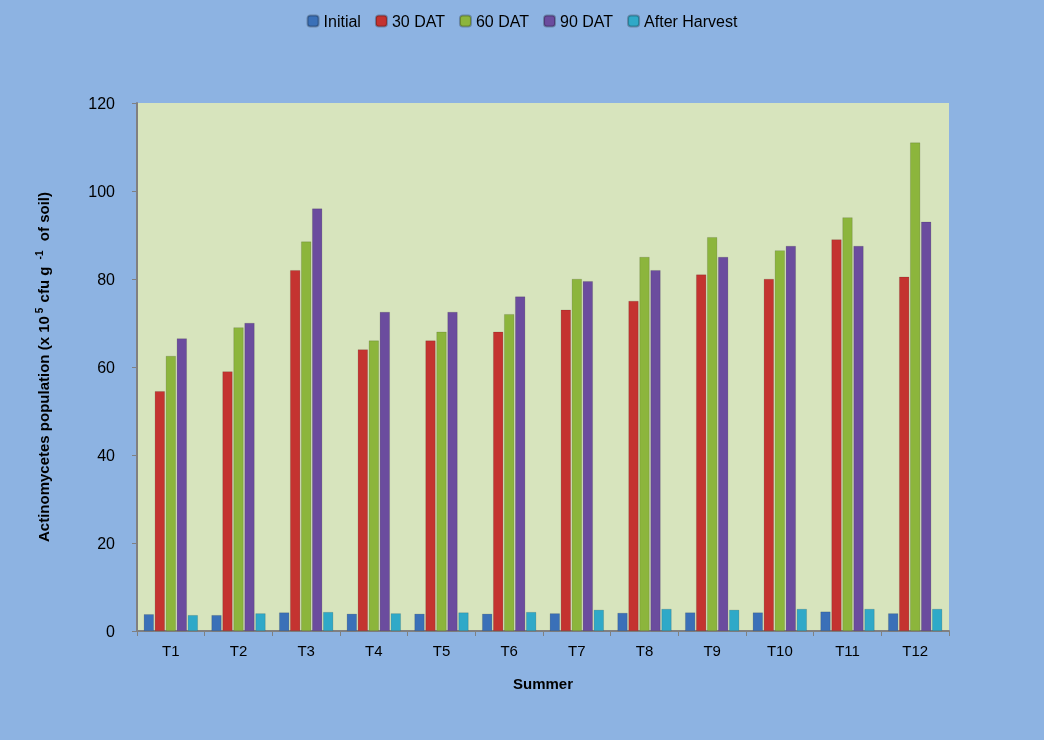 This screenshot has height=740, width=1044. I want to click on legend-label: 60 DAT, so click(502, 21).